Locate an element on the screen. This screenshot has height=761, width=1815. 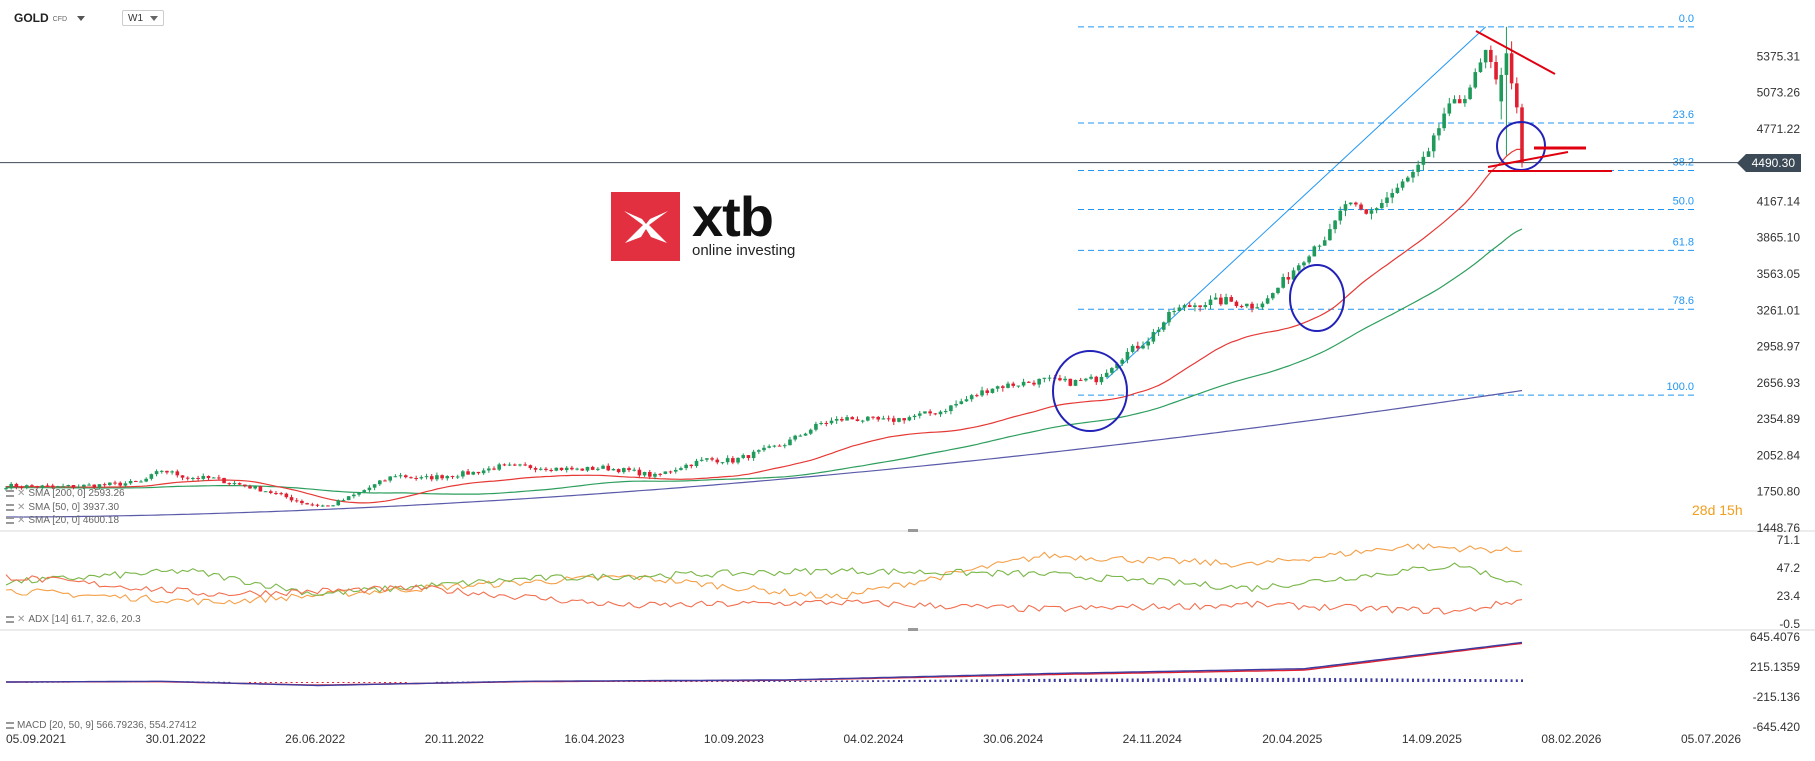
x-tick-label: 30.01.2022 is located at coordinates (176, 739).